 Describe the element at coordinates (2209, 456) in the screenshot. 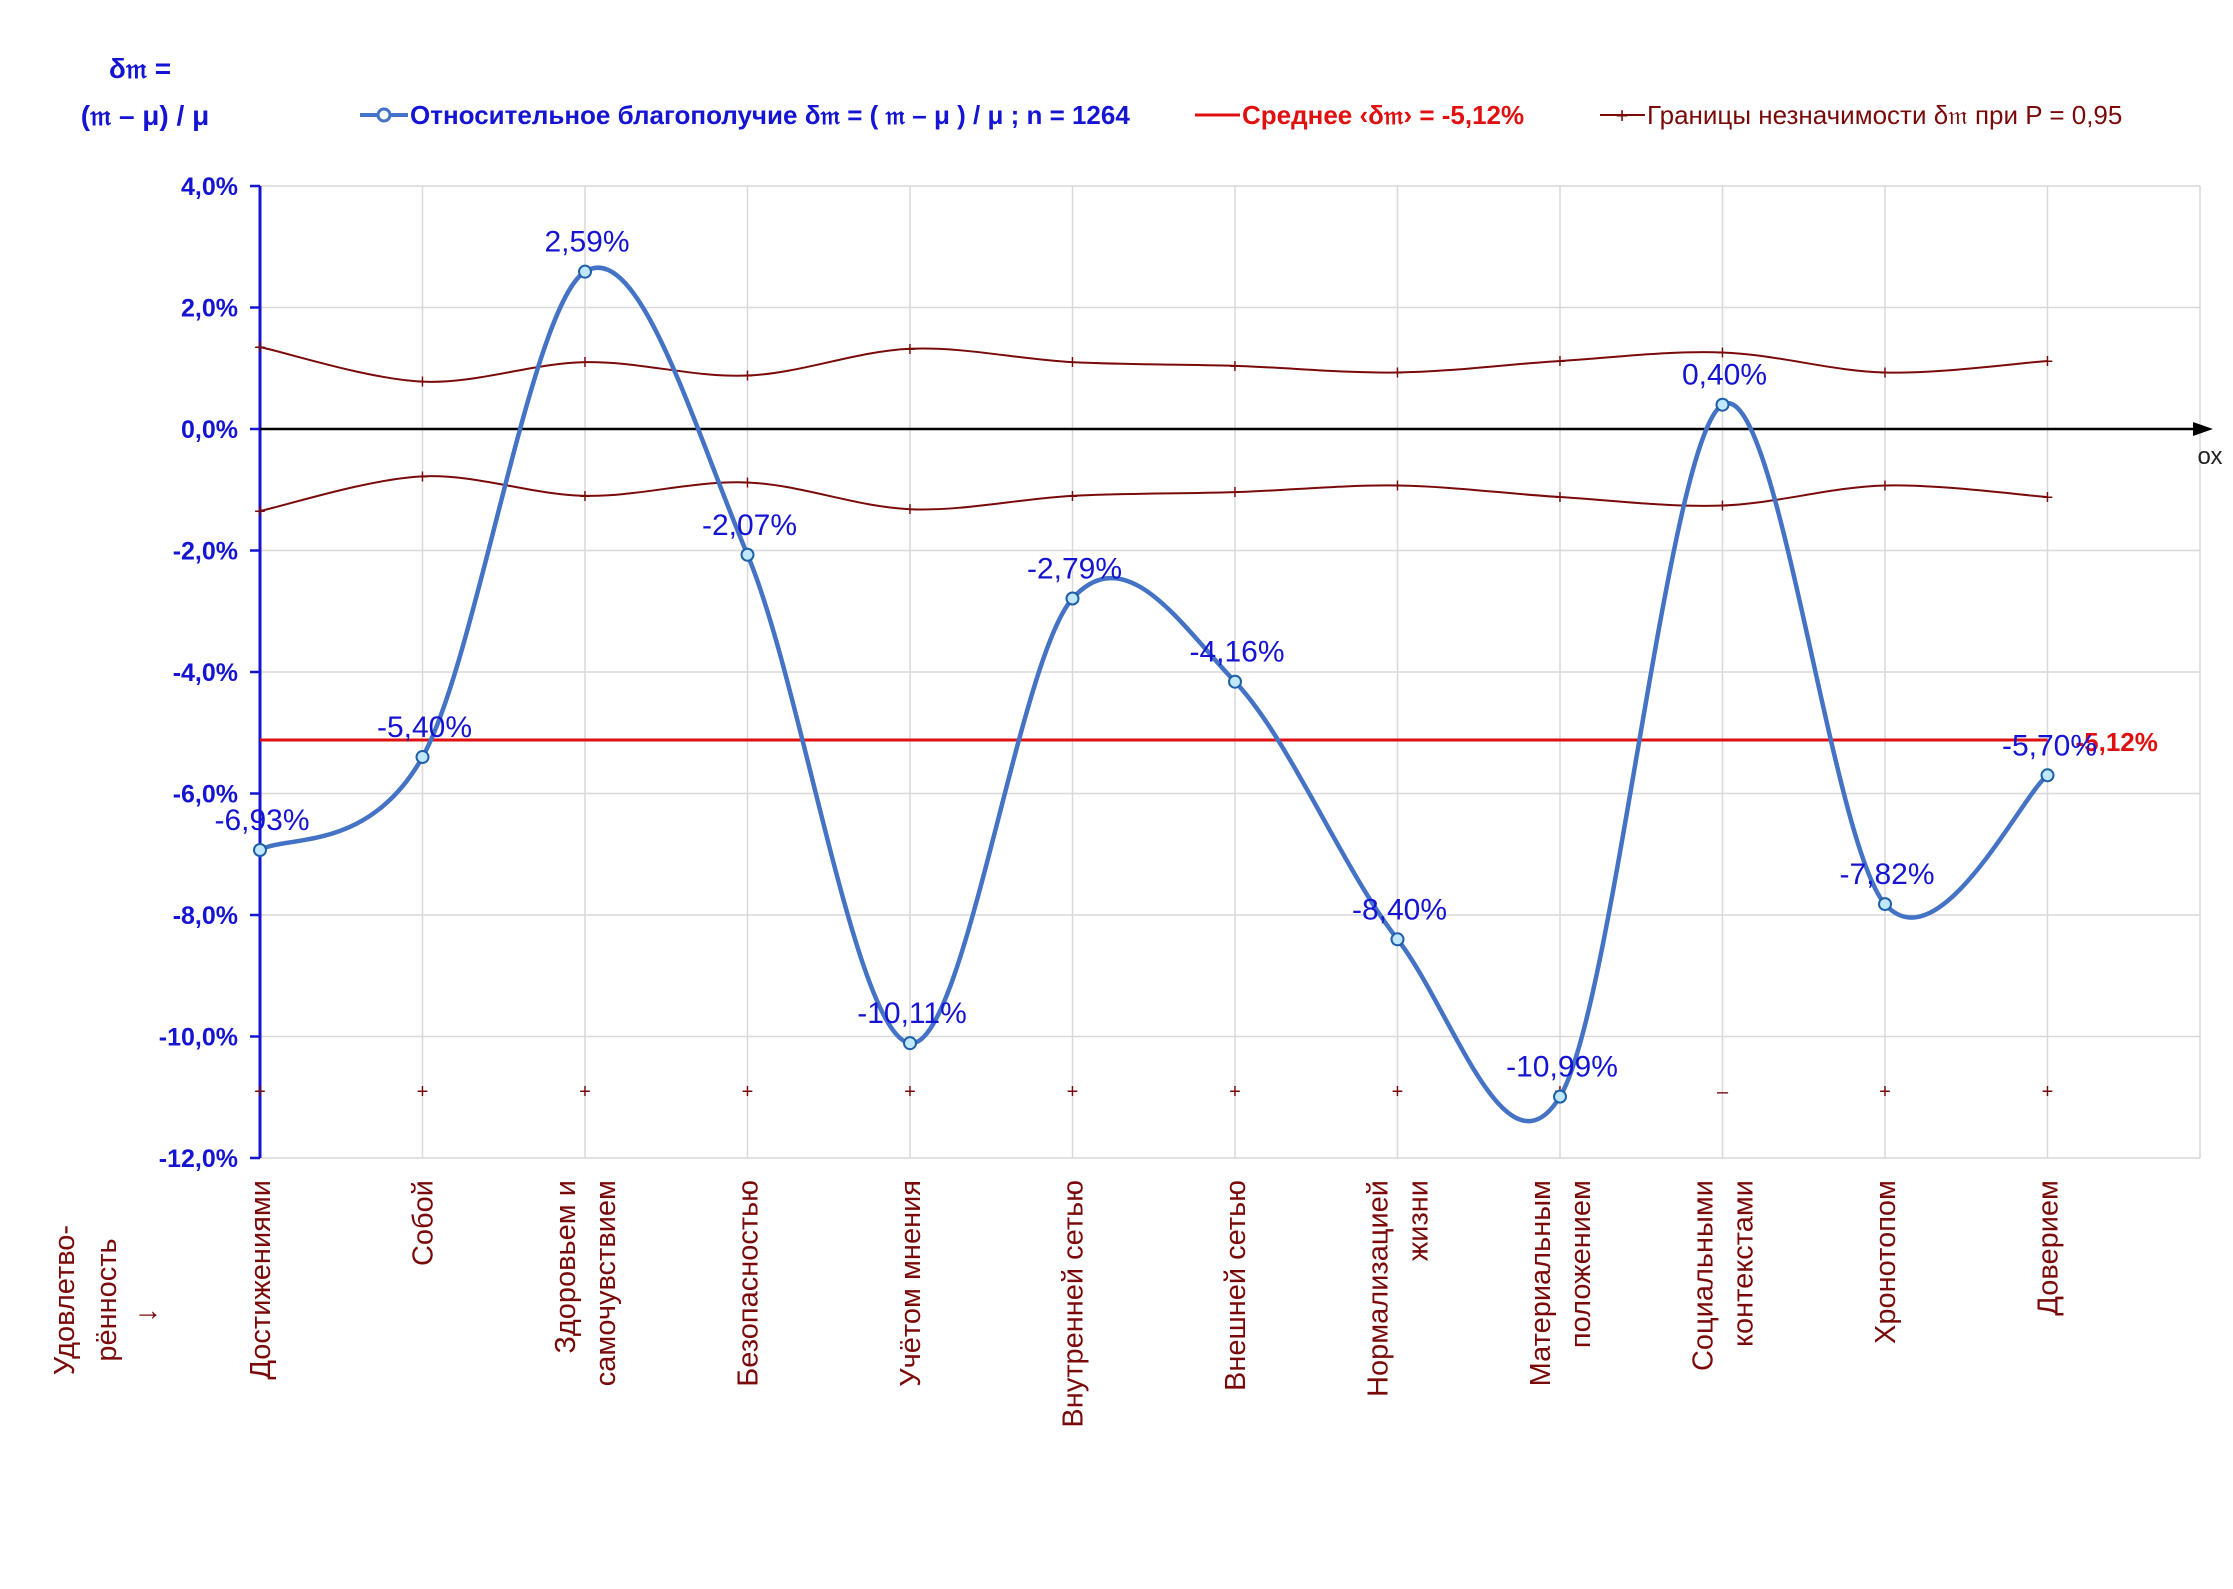

I see `x-axis-end-label: ох` at that location.